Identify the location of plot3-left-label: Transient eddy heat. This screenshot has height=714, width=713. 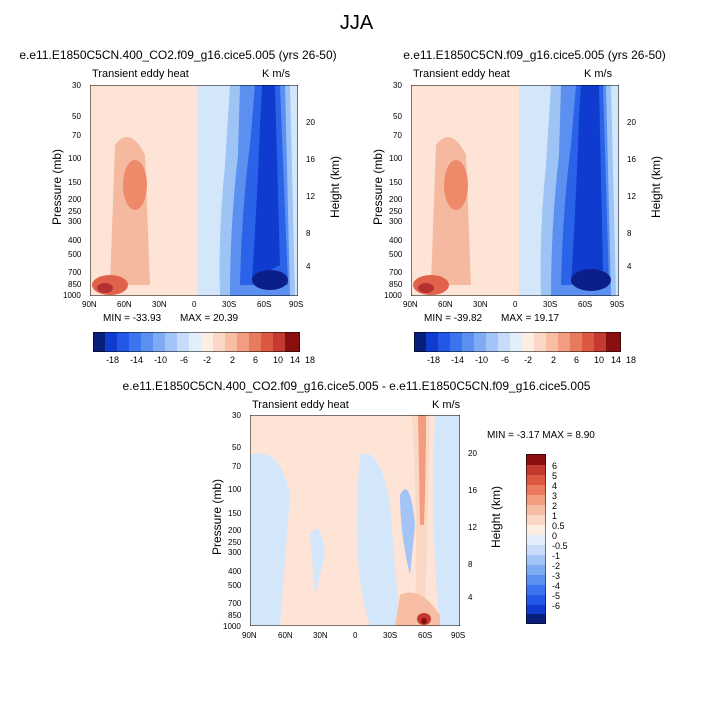
(300, 405).